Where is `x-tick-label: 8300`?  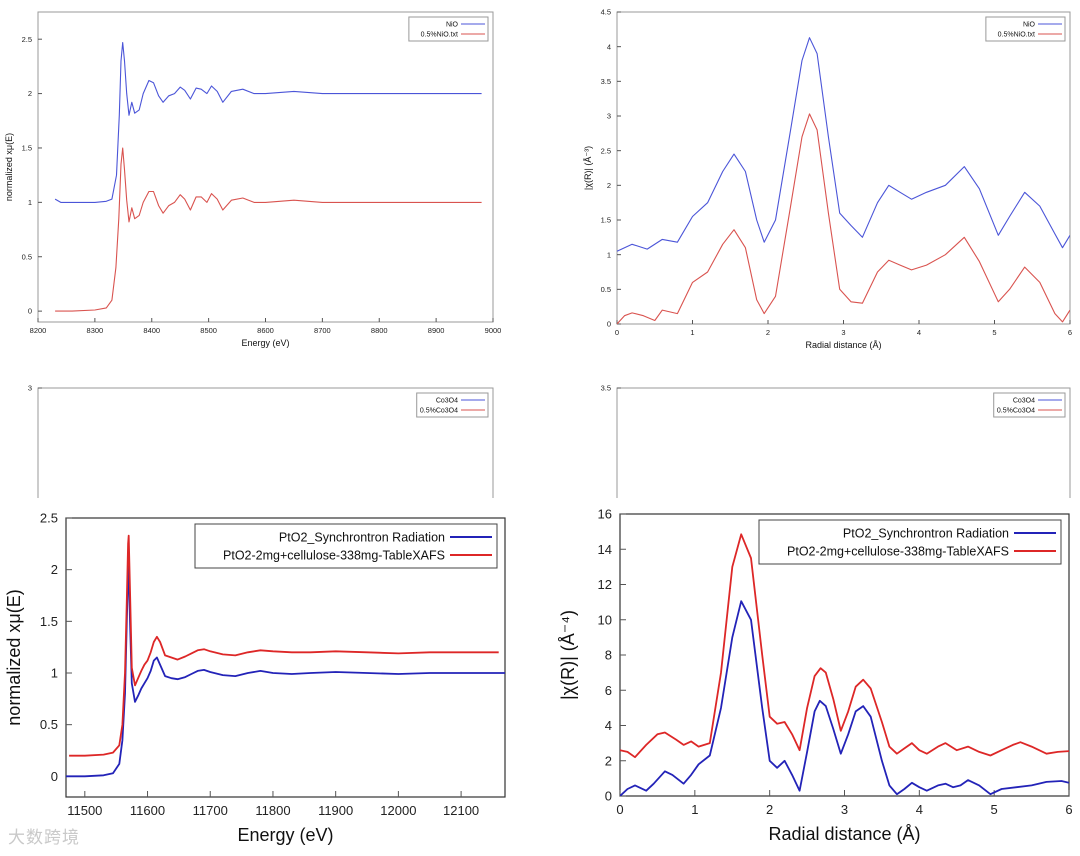 x-tick-label: 8300 is located at coordinates (95, 330).